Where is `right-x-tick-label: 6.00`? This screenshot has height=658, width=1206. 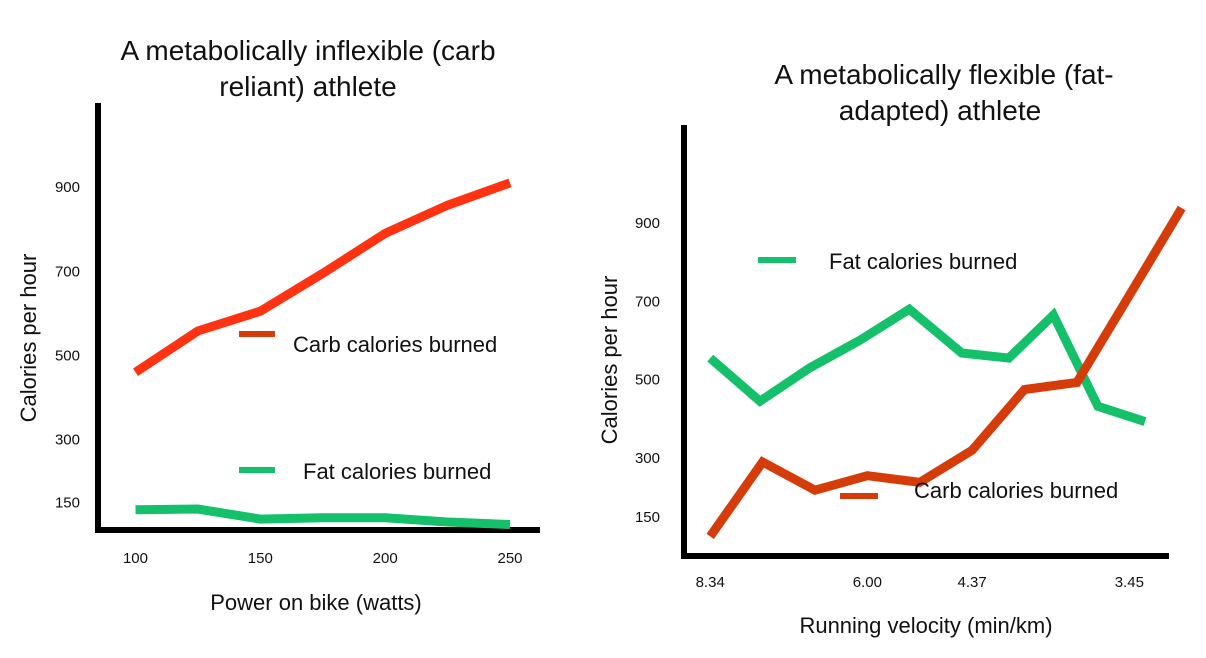 right-x-tick-label: 6.00 is located at coordinates (867, 582).